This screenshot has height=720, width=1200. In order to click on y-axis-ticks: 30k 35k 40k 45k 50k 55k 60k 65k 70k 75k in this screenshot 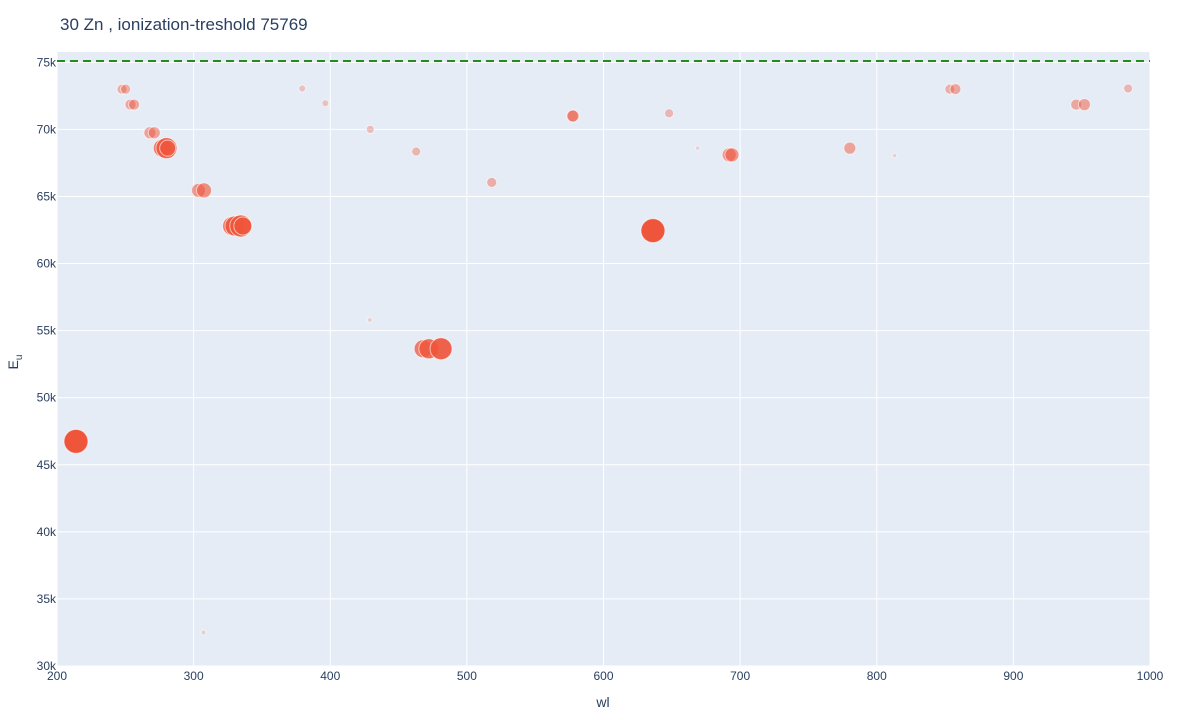, I will do `click(47, 364)`.